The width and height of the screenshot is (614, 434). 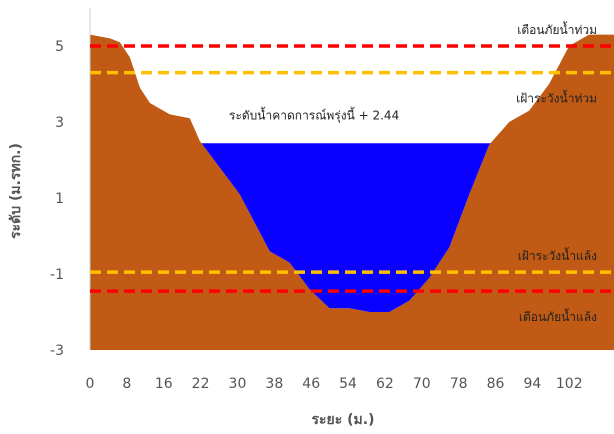 What do you see at coordinates (238, 384) in the screenshot?
I see `x-tick-label: 30` at bounding box center [238, 384].